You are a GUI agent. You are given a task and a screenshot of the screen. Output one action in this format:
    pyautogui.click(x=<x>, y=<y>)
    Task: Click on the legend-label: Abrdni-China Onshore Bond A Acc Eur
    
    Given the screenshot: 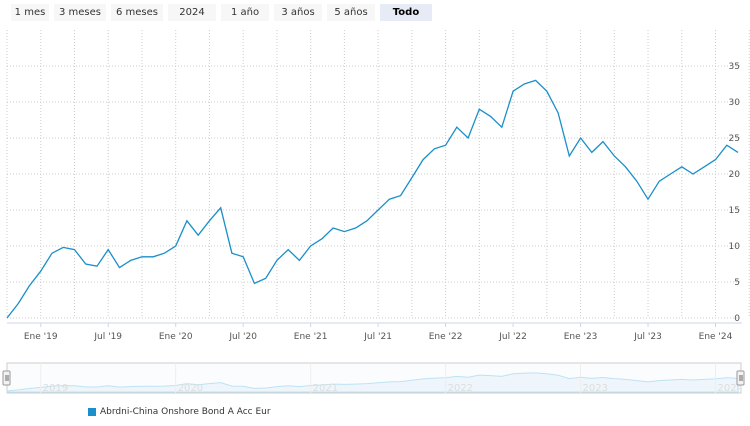 What is the action you would take?
    pyautogui.click(x=185, y=412)
    